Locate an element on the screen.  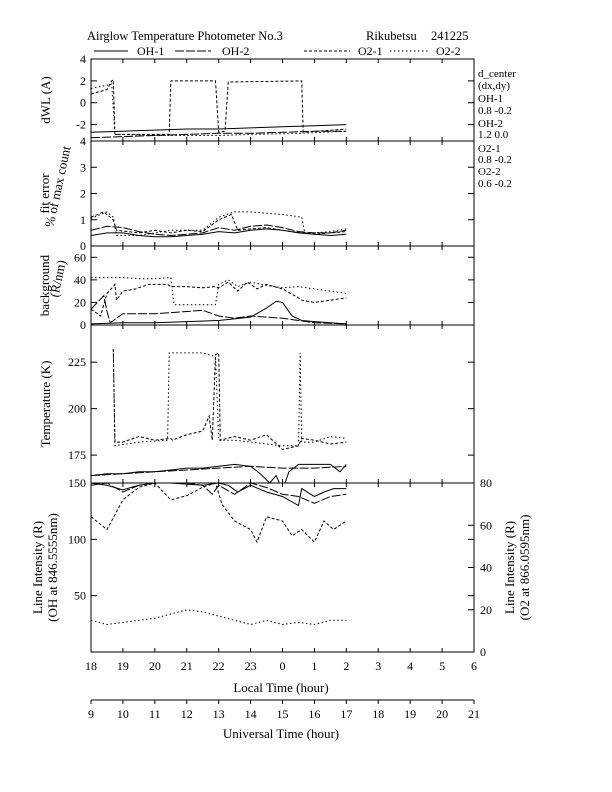
y-tick-label: 100 is located at coordinates (77, 539).